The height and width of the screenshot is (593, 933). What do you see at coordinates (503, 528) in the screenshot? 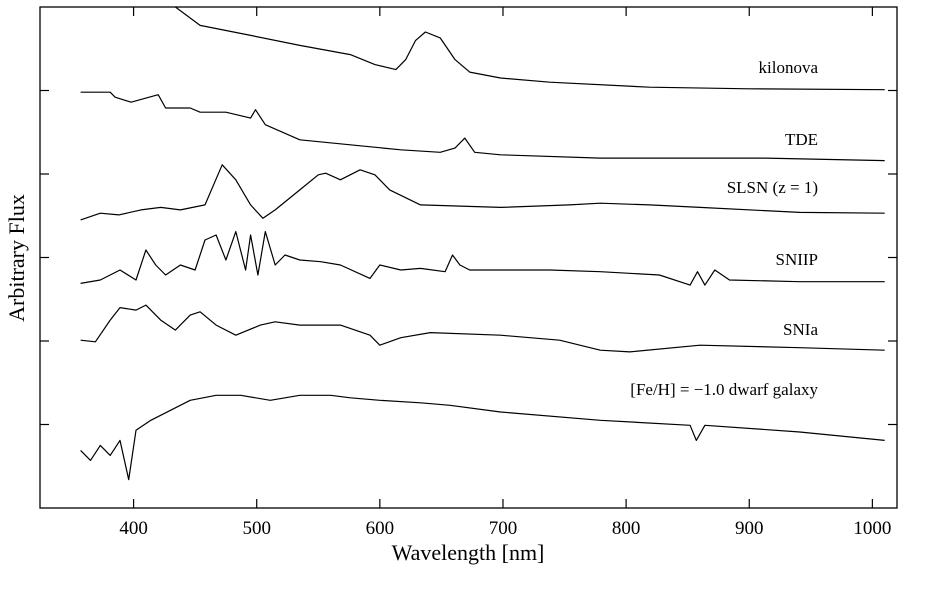
I see `x-tick-label: 700` at bounding box center [503, 528].